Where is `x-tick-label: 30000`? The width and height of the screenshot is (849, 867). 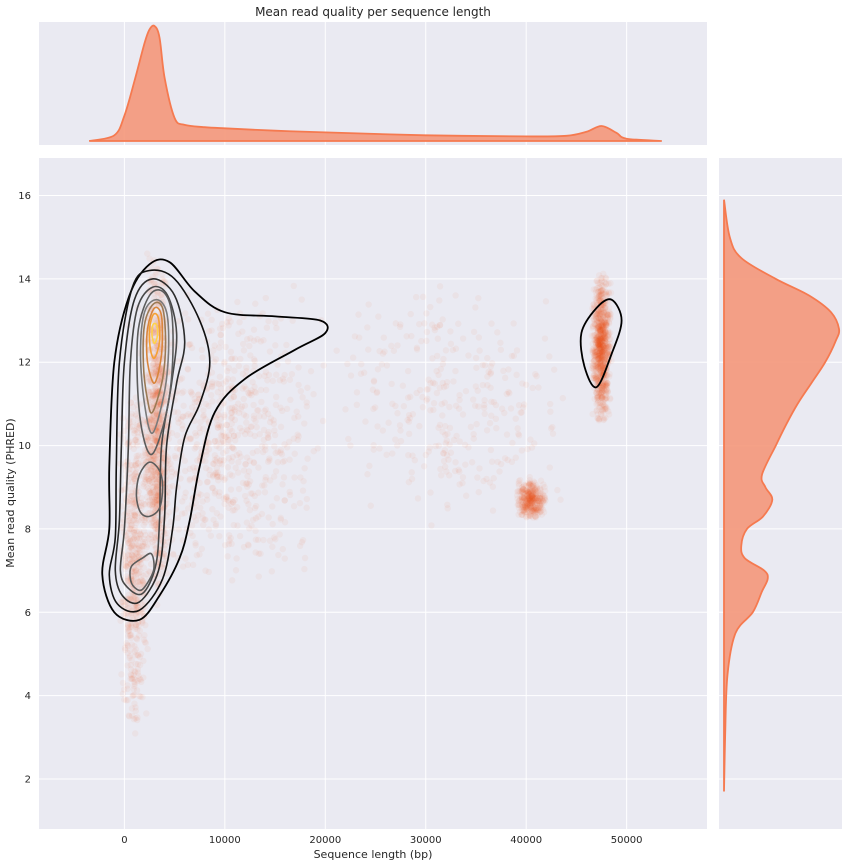
x-tick-label: 30000 is located at coordinates (426, 840).